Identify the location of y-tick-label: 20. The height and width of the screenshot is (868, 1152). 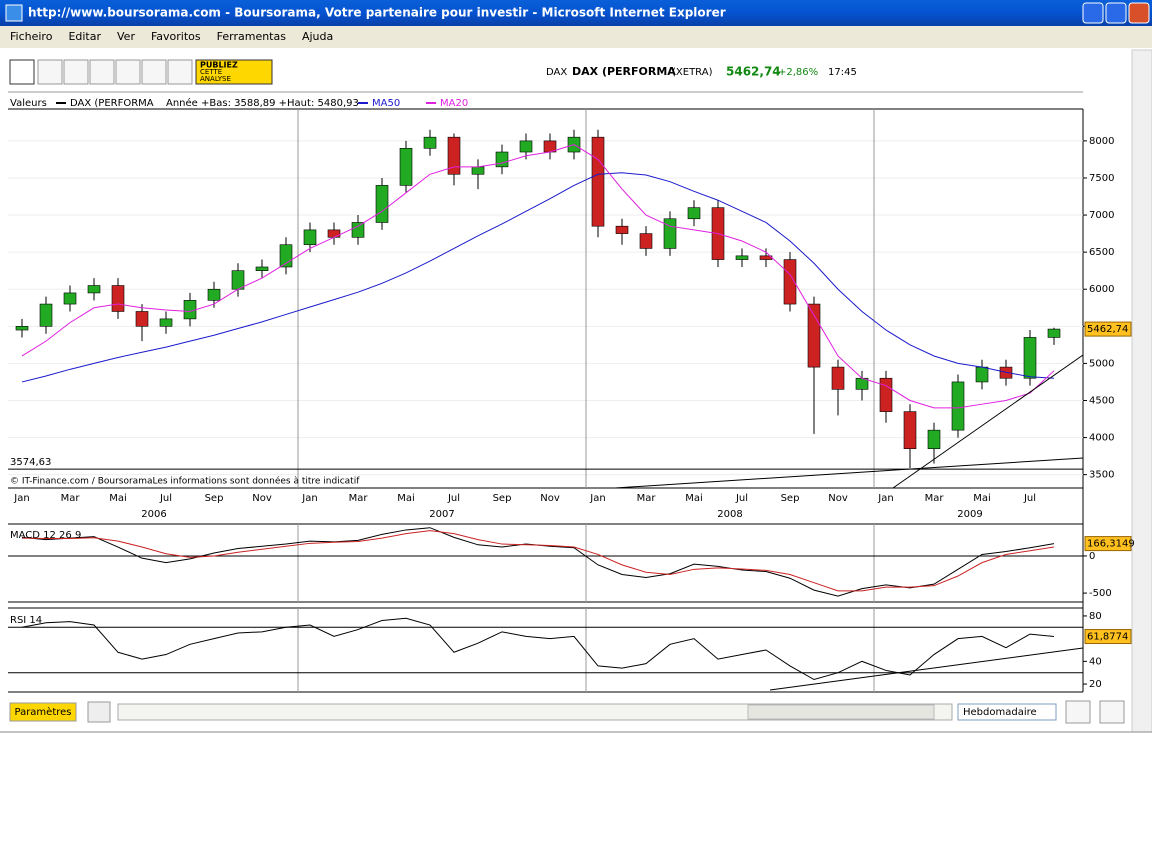
(1095, 684).